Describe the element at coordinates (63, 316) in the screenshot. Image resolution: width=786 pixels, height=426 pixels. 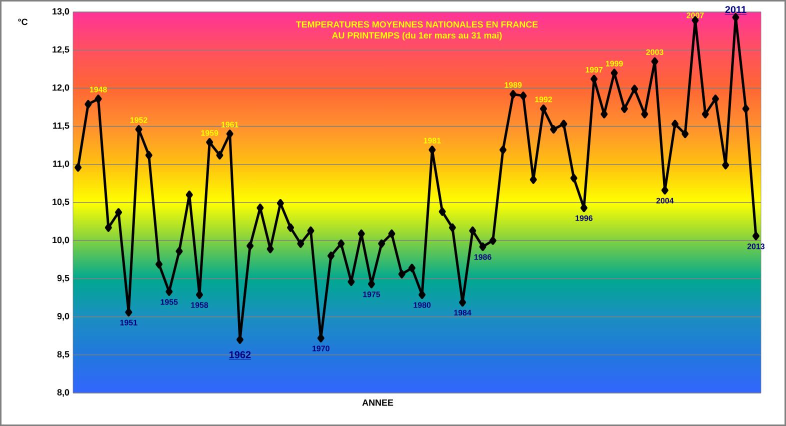
I see `y-tick-label: 9,0` at that location.